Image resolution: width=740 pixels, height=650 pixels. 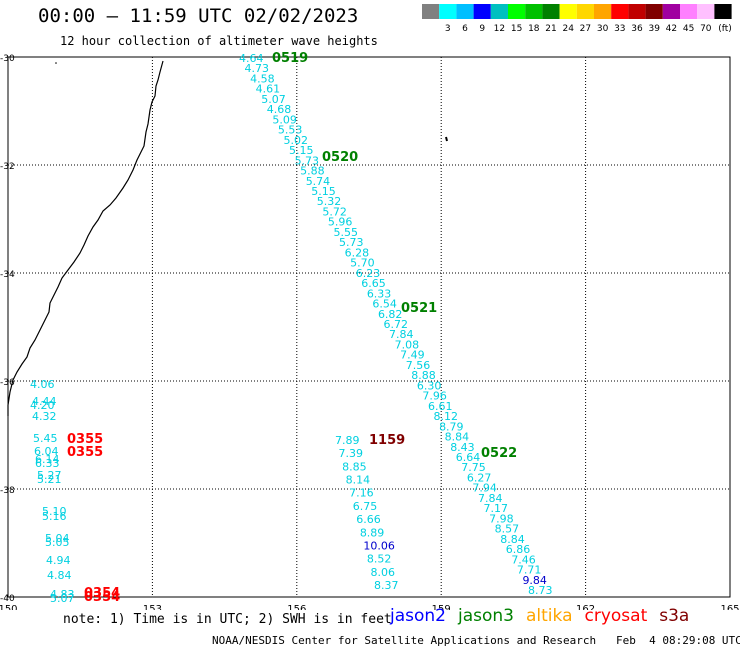 What do you see at coordinates (58, 560) in the screenshot?
I see `swh-label: 4.94` at bounding box center [58, 560].